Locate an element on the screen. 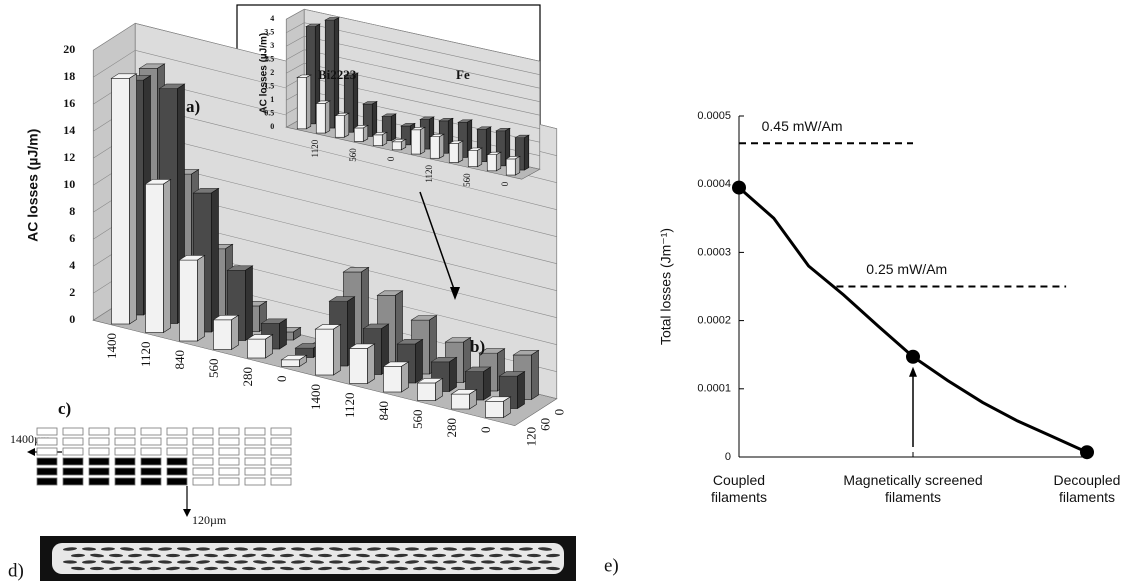  y-tick-label: 6 is located at coordinates (72, 238).